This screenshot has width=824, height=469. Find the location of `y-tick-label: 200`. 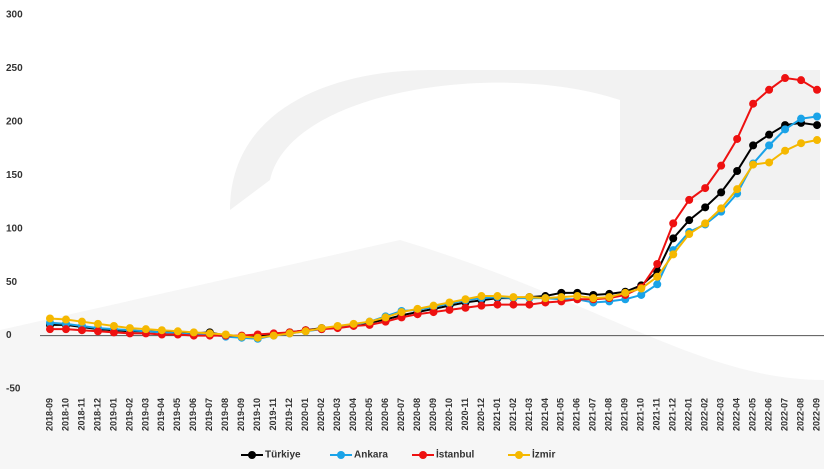

y-tick-label: 200 is located at coordinates (14, 121).